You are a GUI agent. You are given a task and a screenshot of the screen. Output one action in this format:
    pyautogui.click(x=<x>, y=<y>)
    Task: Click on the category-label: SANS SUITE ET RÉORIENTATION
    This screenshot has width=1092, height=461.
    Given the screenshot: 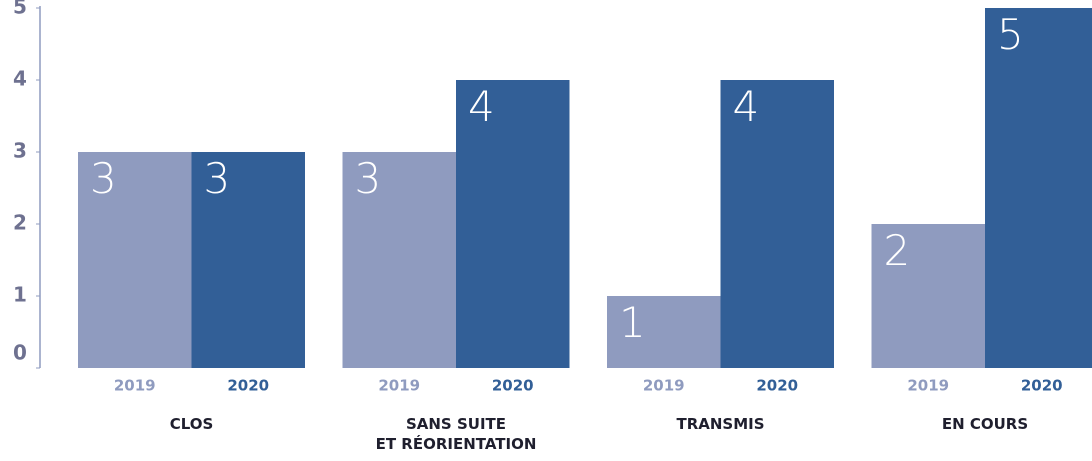 What is the action you would take?
    pyautogui.click(x=456, y=434)
    